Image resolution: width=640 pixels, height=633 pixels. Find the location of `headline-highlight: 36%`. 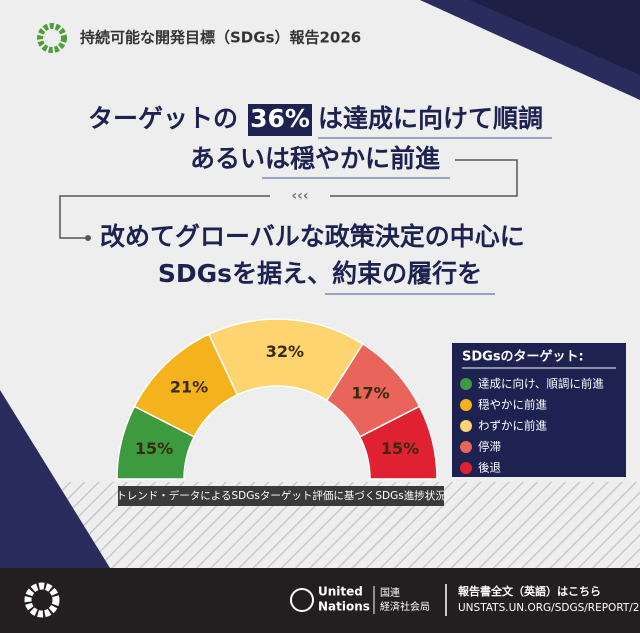

headline-highlight: 36% is located at coordinates (280, 118).